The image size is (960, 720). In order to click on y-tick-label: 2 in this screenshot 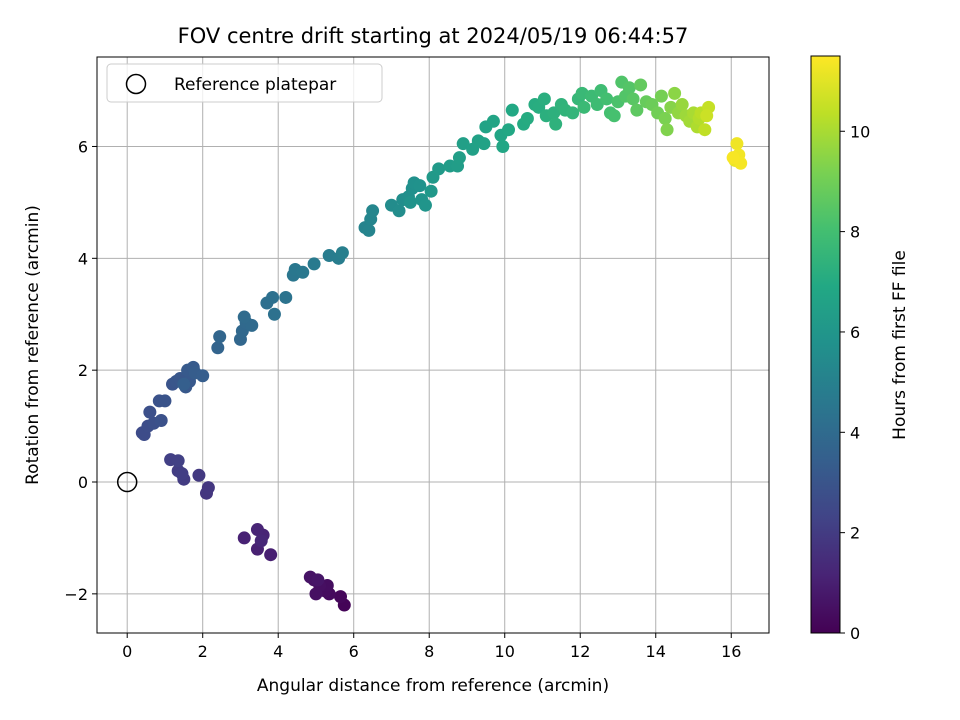, I will do `click(83, 370)`.